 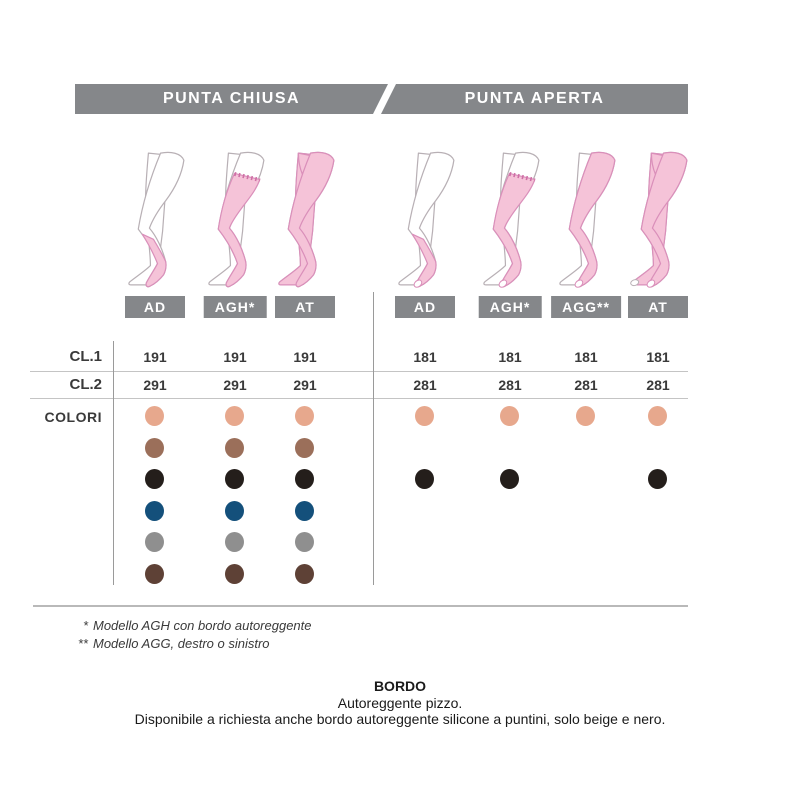 What do you see at coordinates (425, 219) in the screenshot?
I see `leg-illustration-punta-aperta-ad` at bounding box center [425, 219].